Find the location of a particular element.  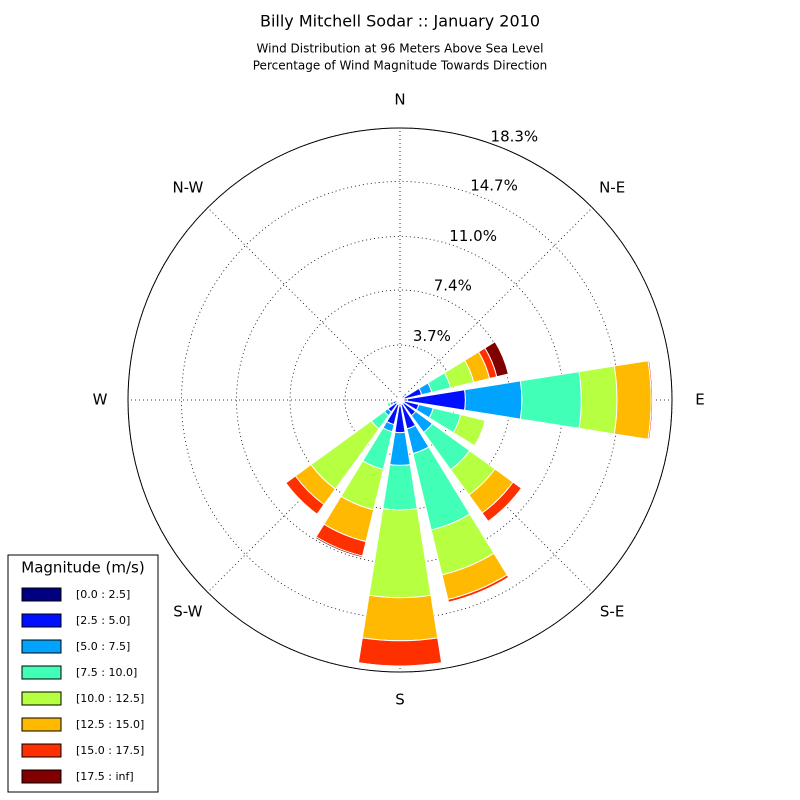

direction-label: W is located at coordinates (100, 400).